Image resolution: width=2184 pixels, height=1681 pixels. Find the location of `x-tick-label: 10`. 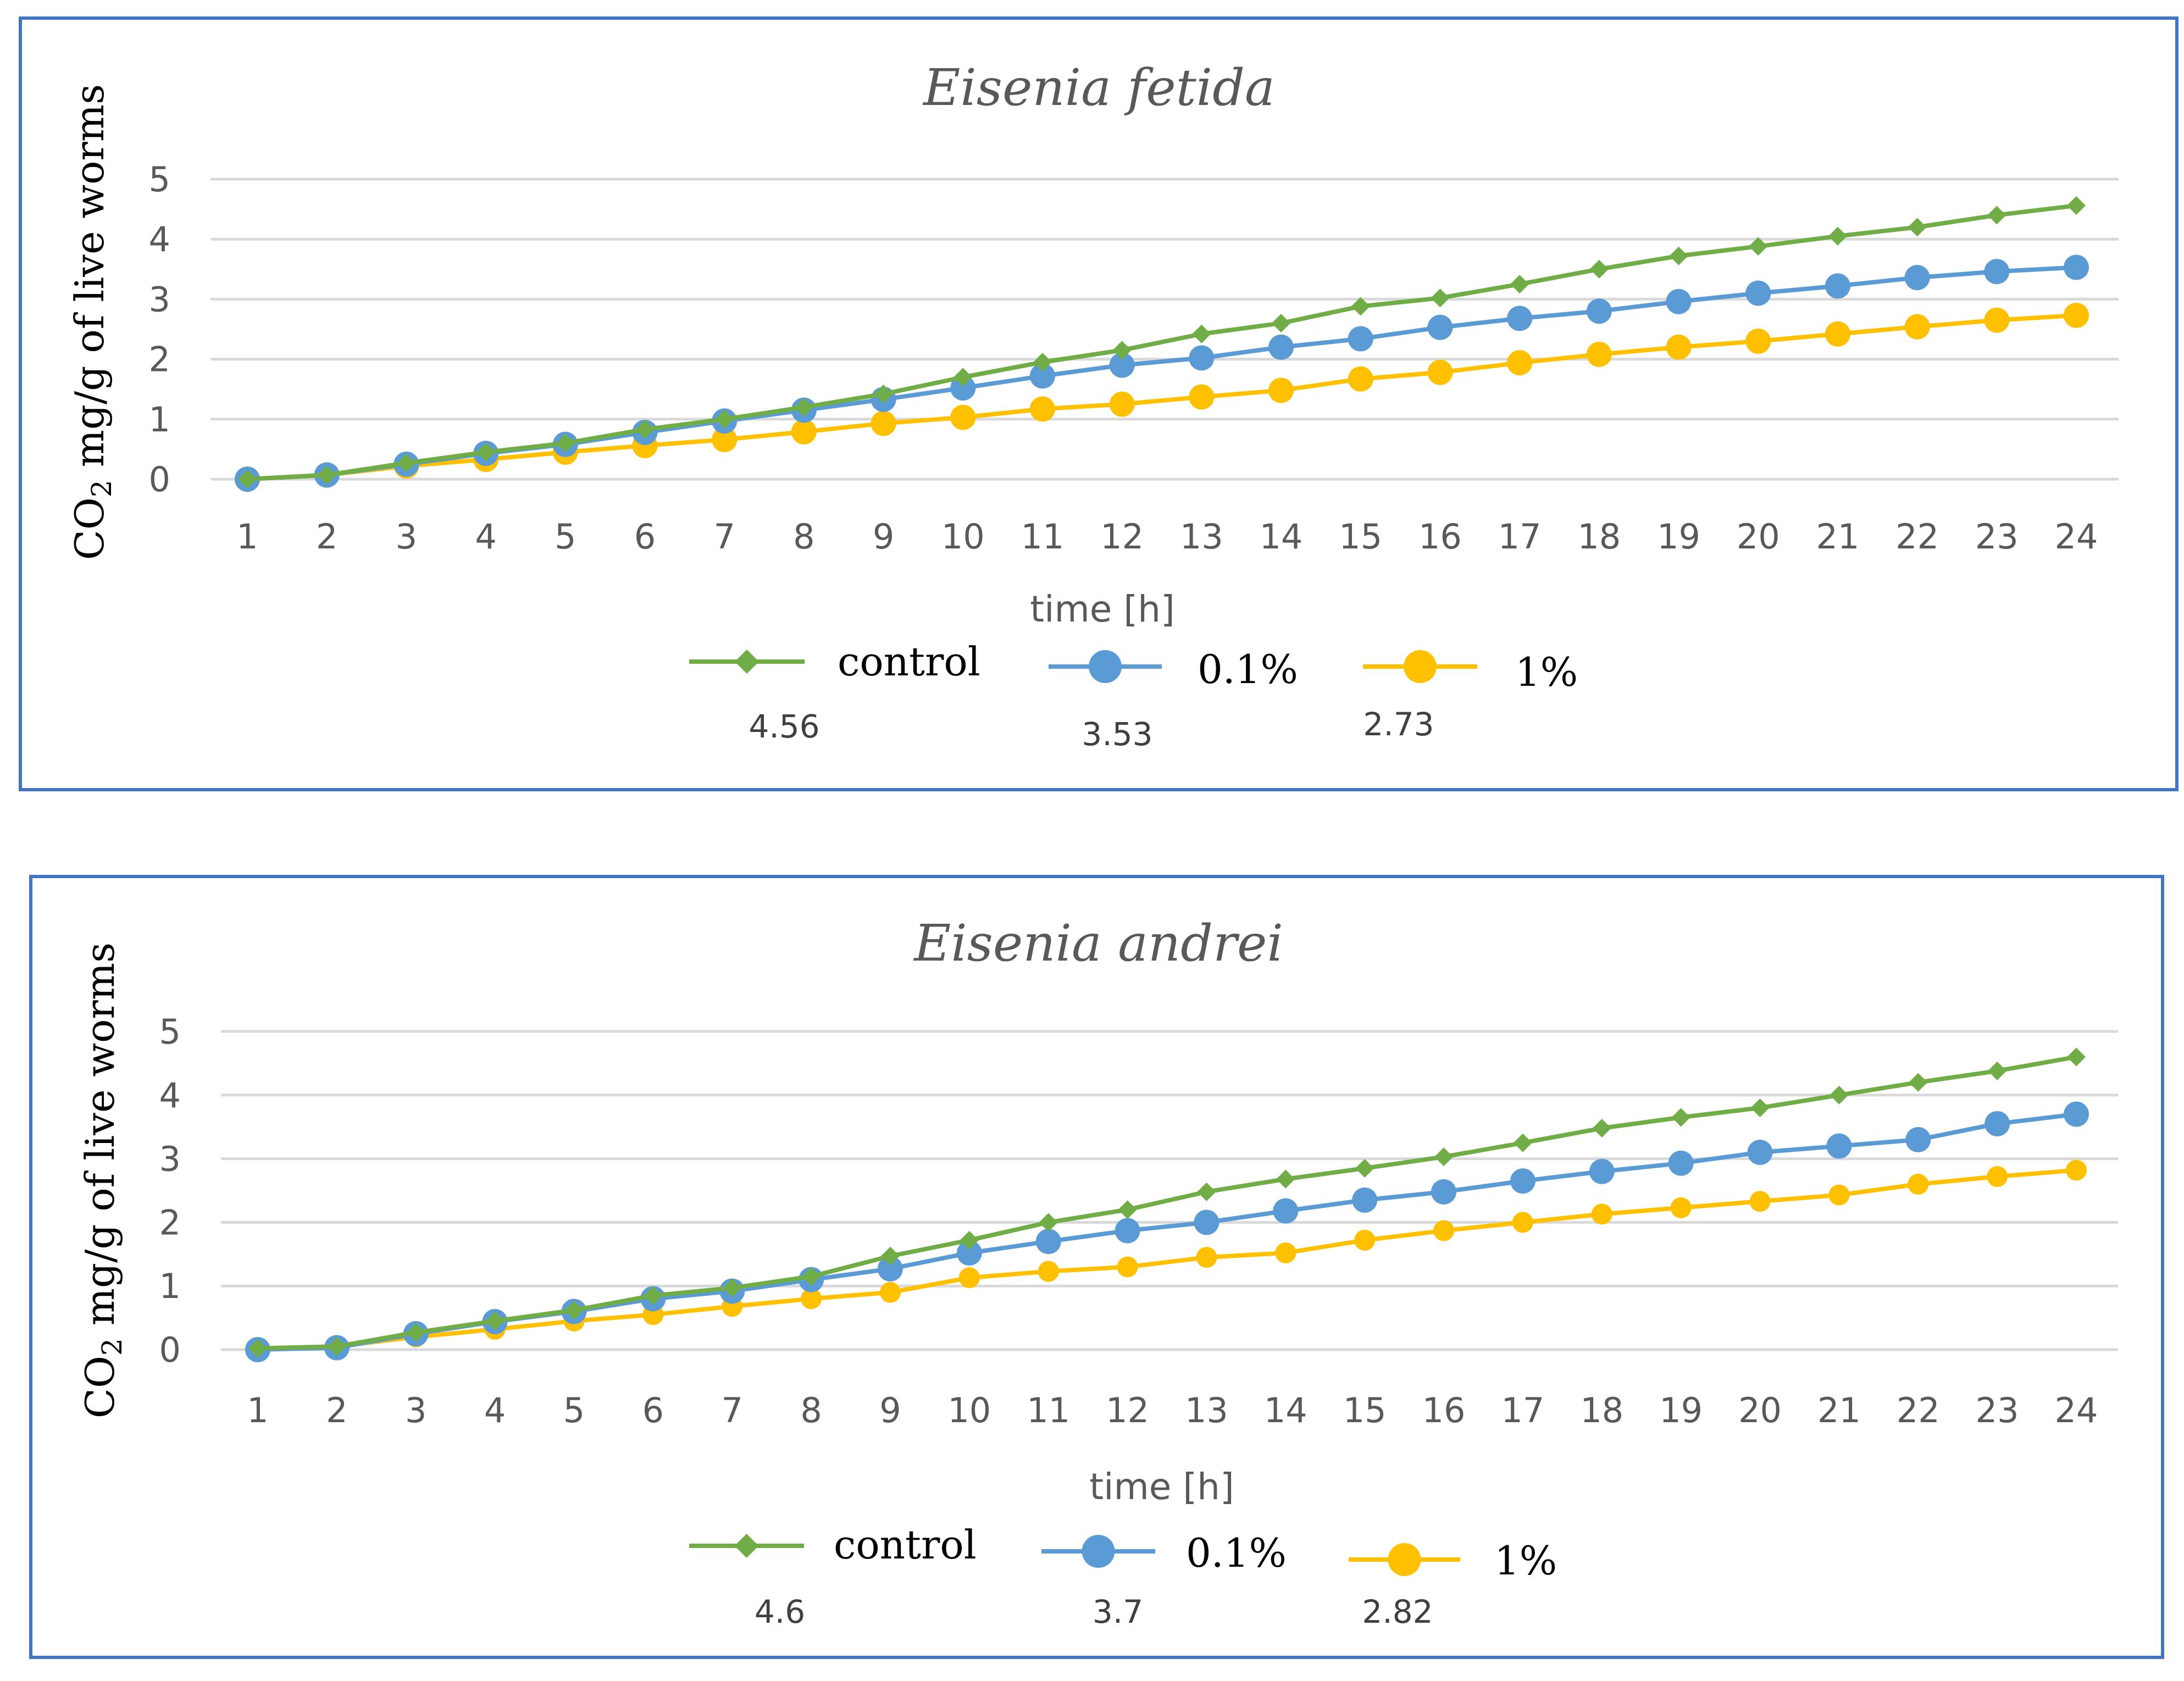

x-tick-label: 10 is located at coordinates (969, 1410).